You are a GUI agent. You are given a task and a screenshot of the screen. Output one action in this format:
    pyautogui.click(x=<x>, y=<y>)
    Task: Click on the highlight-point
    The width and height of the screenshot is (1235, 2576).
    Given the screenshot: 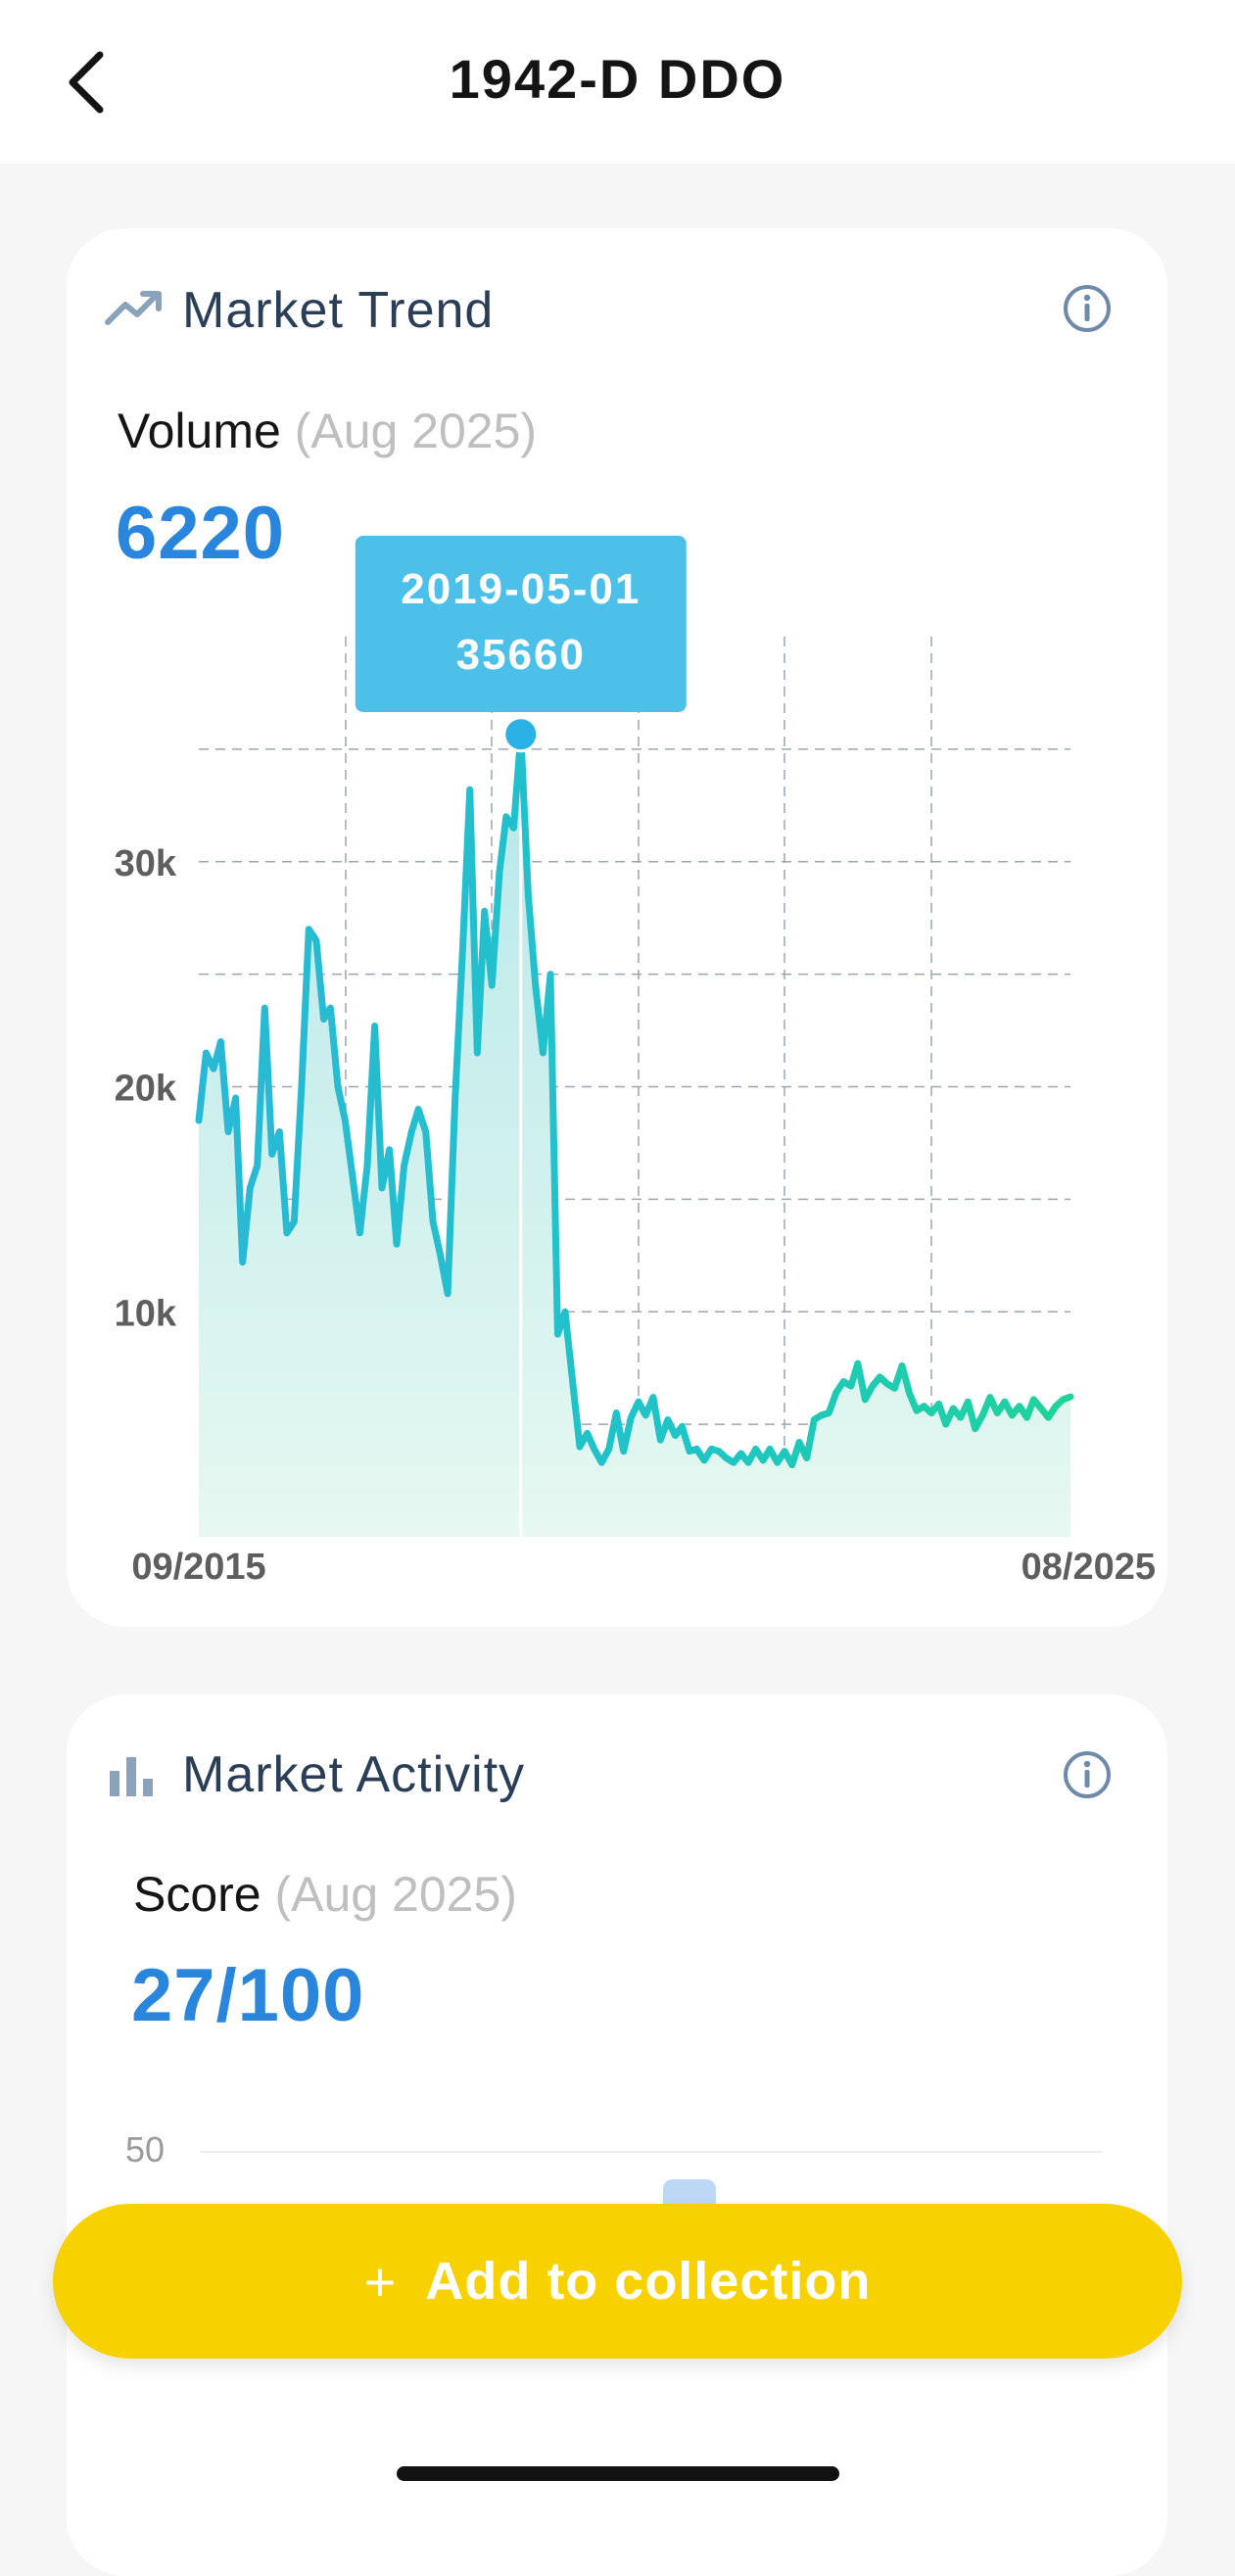 What is the action you would take?
    pyautogui.click(x=521, y=734)
    